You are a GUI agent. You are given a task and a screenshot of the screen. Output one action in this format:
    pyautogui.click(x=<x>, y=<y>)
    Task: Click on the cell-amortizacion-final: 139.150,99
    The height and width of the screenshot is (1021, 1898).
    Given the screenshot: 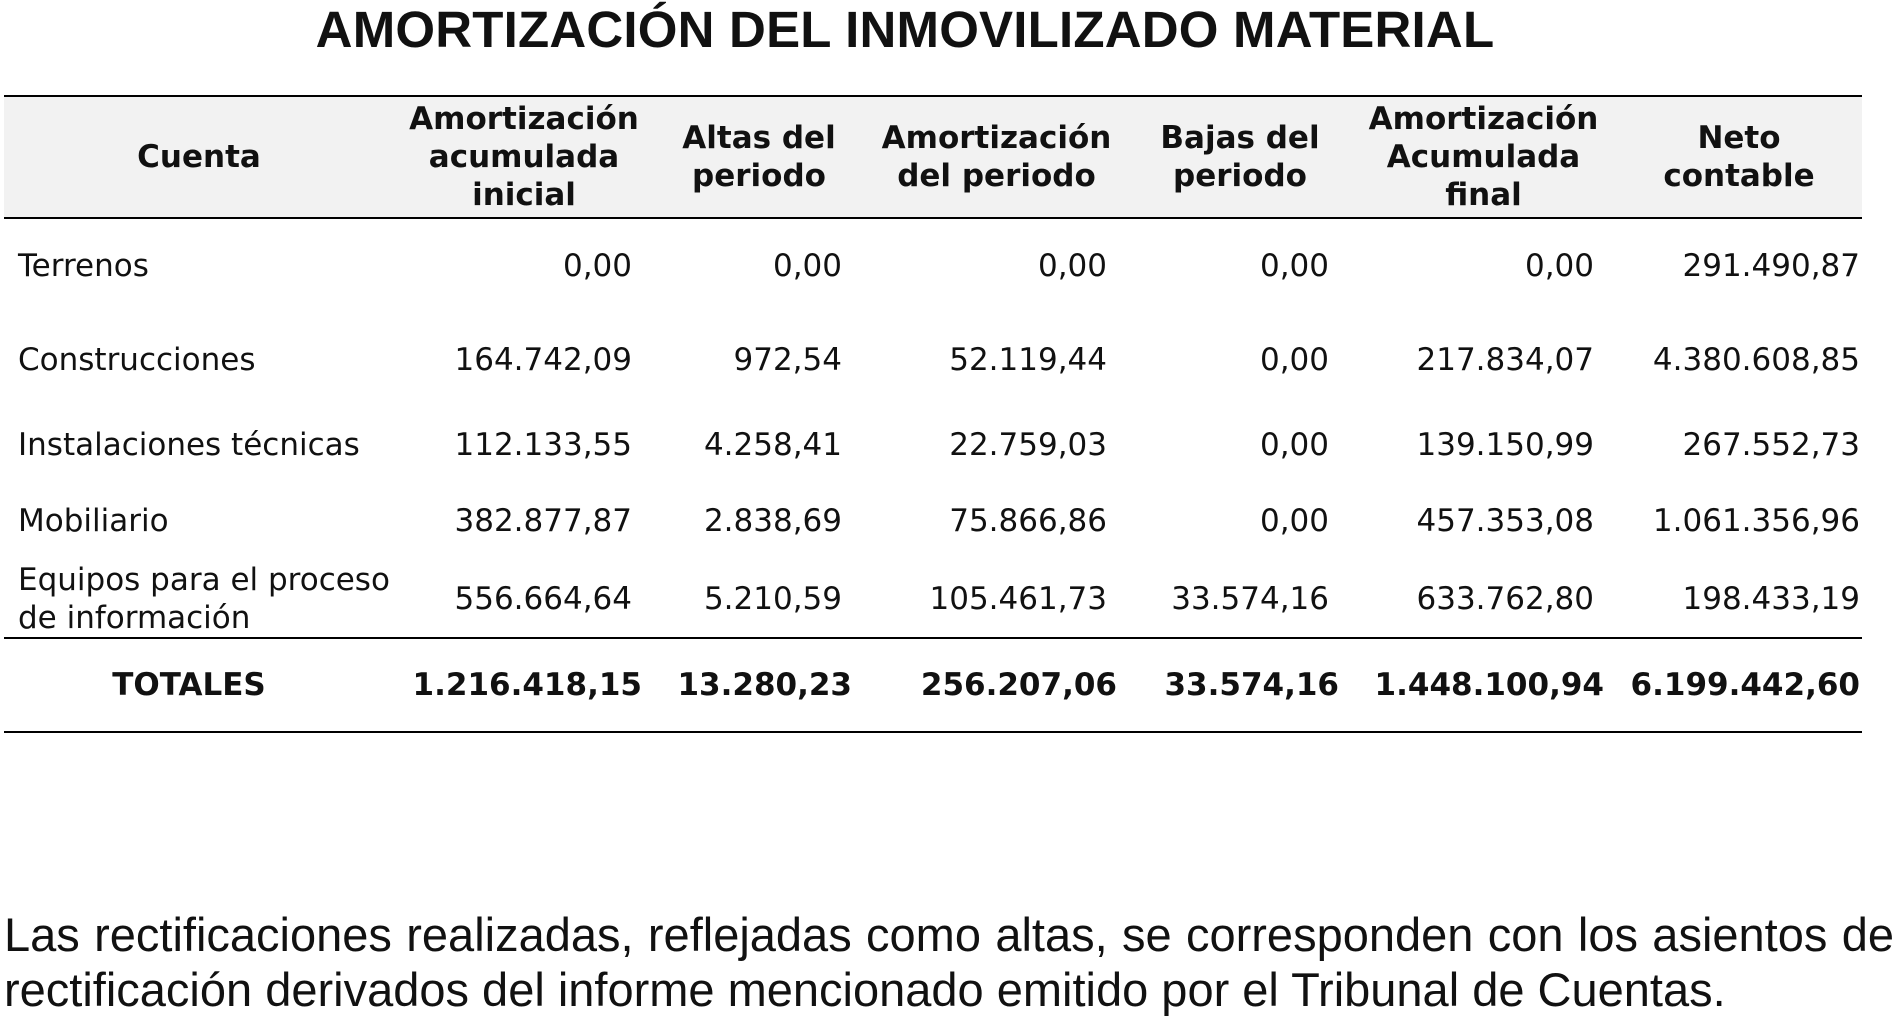 What is the action you would take?
    pyautogui.click(x=1505, y=445)
    